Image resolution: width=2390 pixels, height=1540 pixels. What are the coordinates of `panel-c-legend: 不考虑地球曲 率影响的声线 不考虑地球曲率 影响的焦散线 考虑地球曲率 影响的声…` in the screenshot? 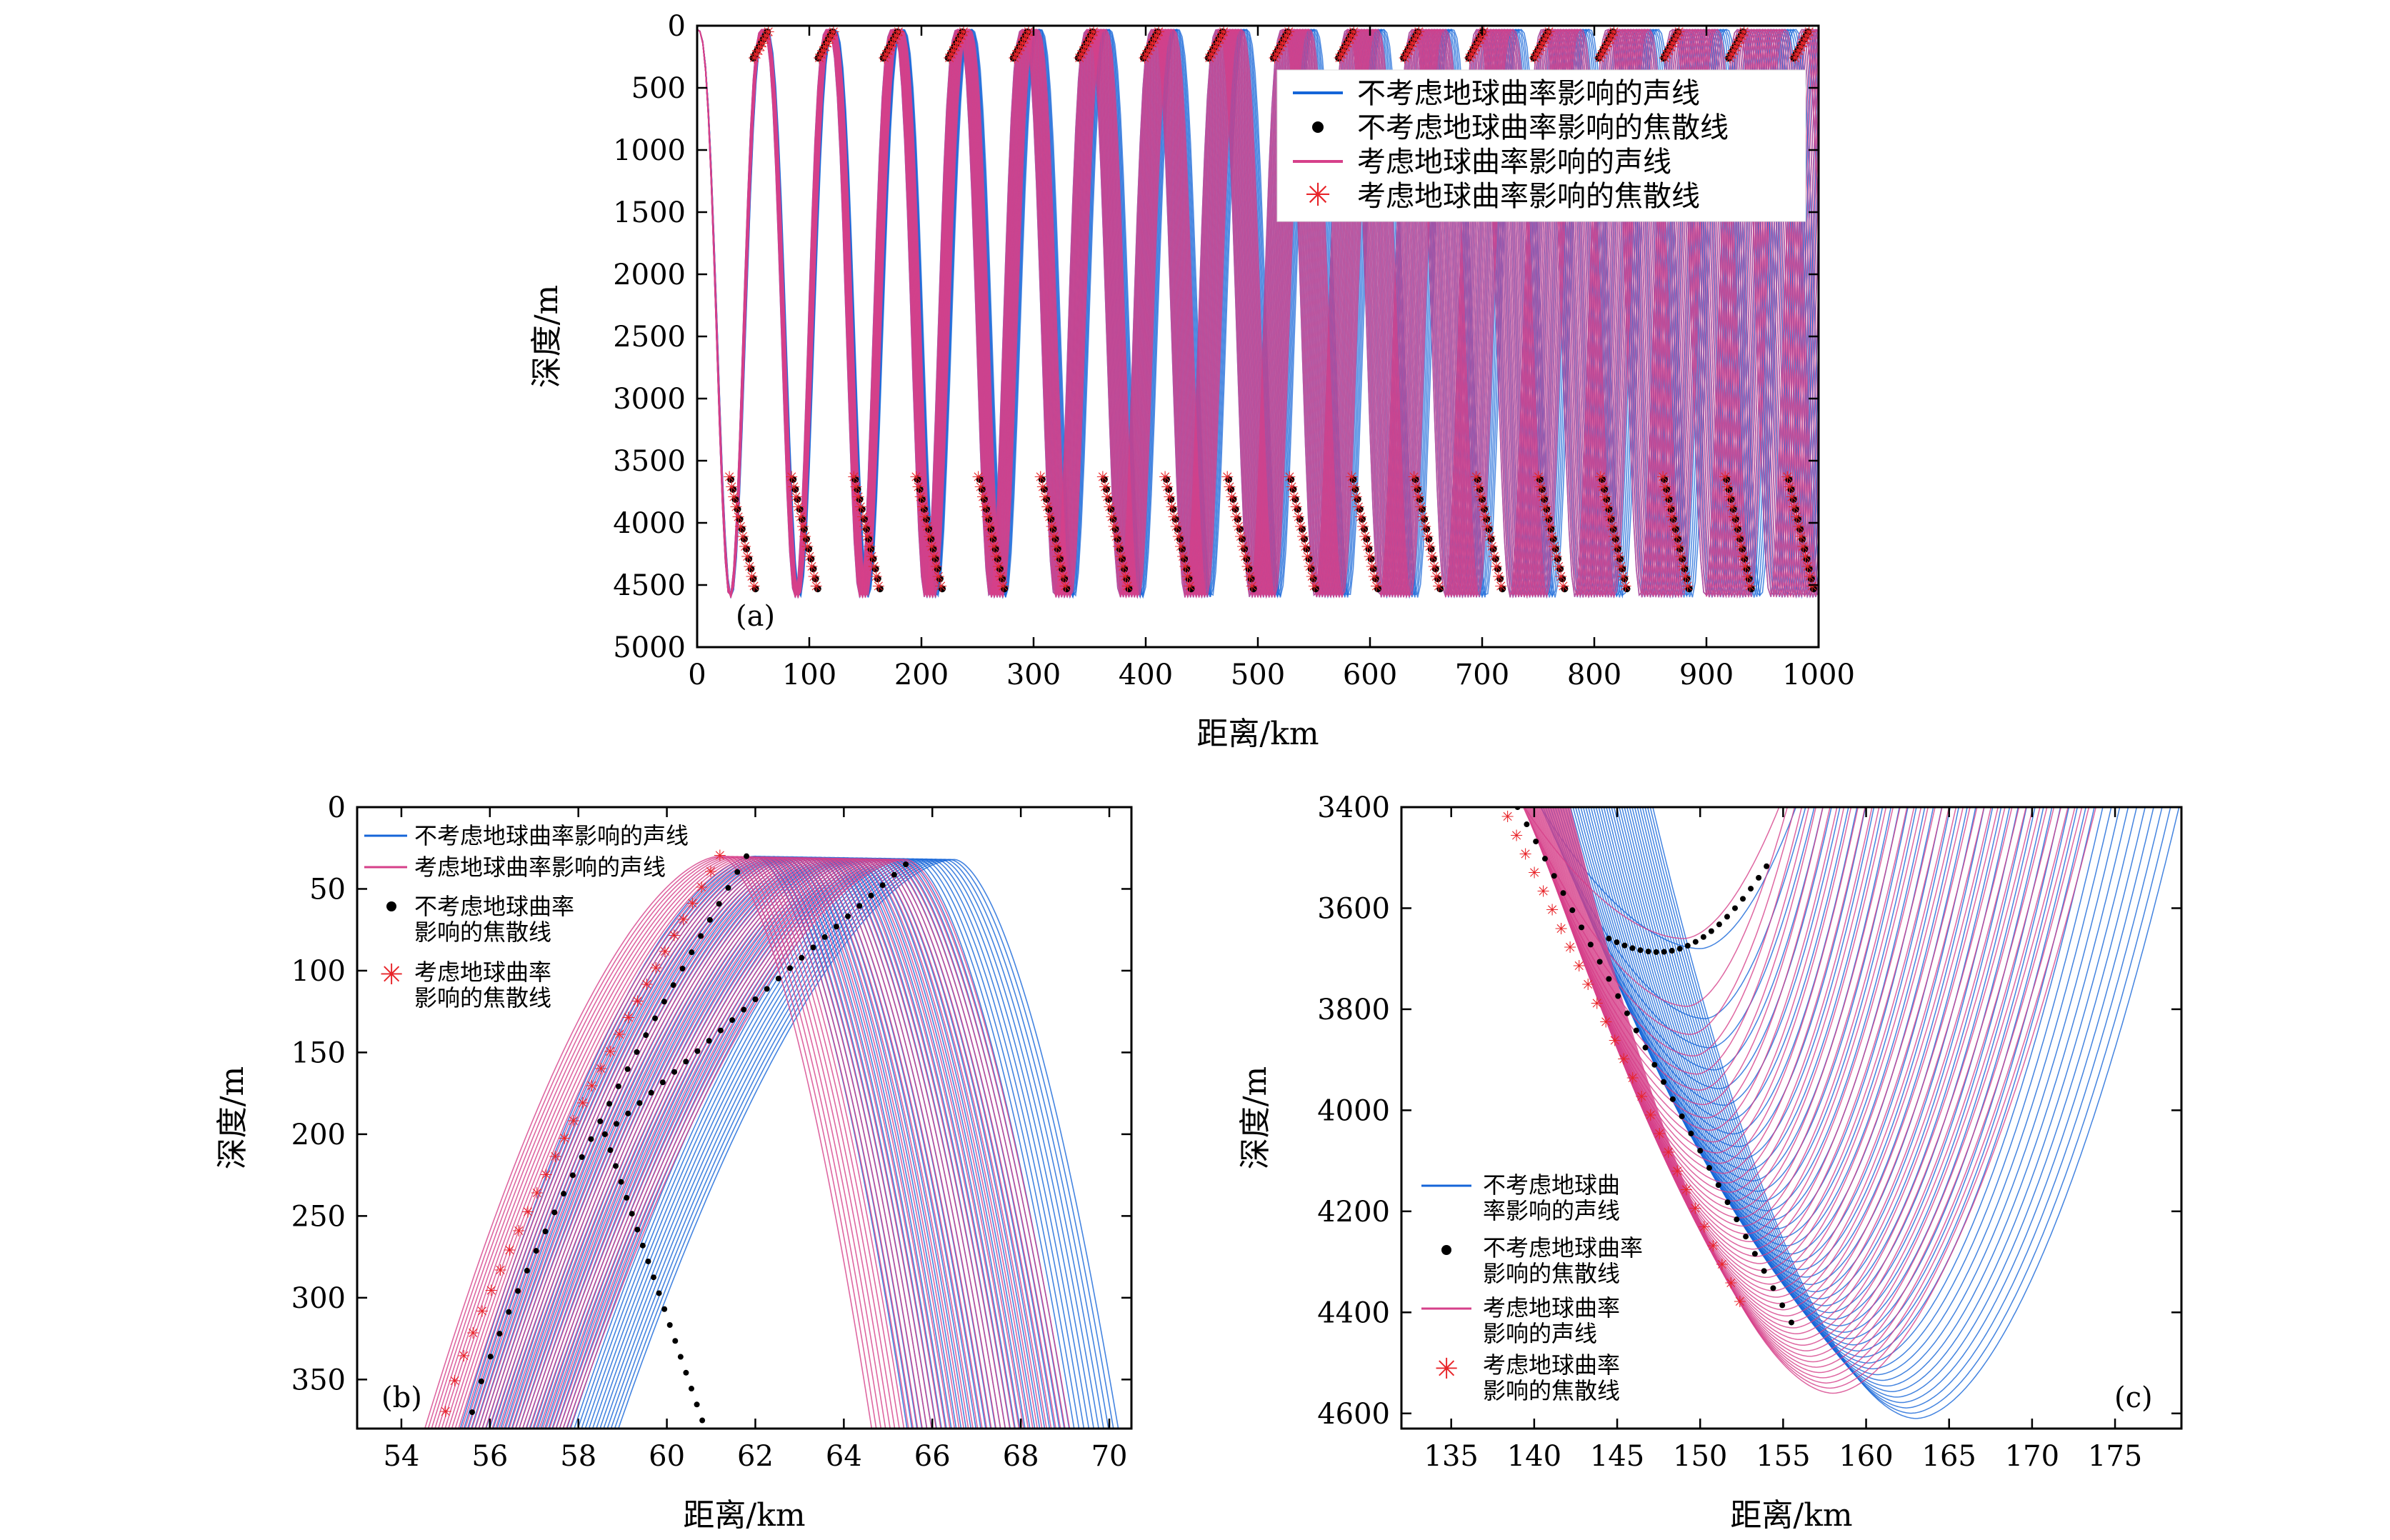 It's located at (1532, 1287).